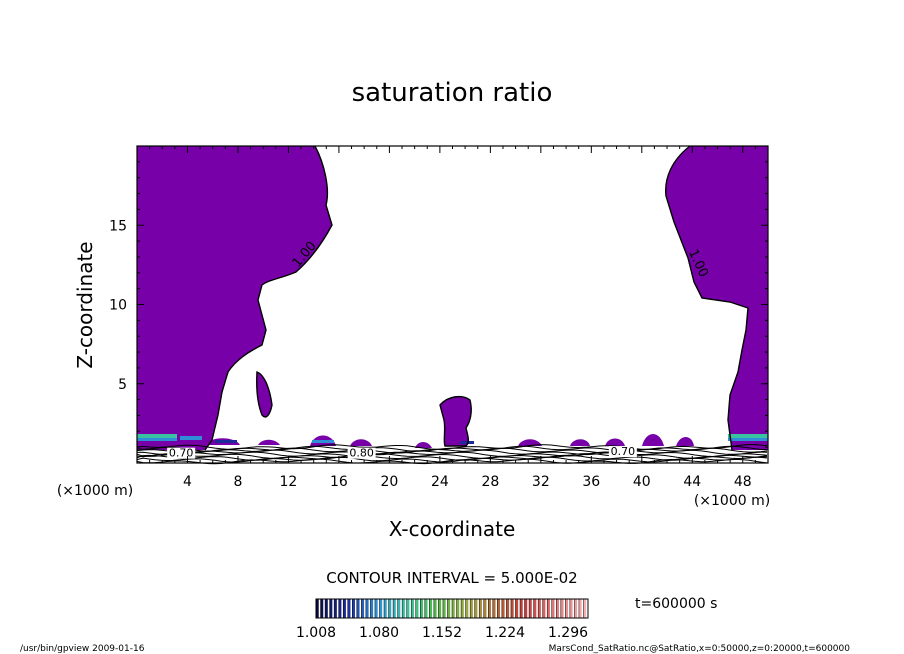  I want to click on x-axis-label: X-coordinate, so click(452, 529).